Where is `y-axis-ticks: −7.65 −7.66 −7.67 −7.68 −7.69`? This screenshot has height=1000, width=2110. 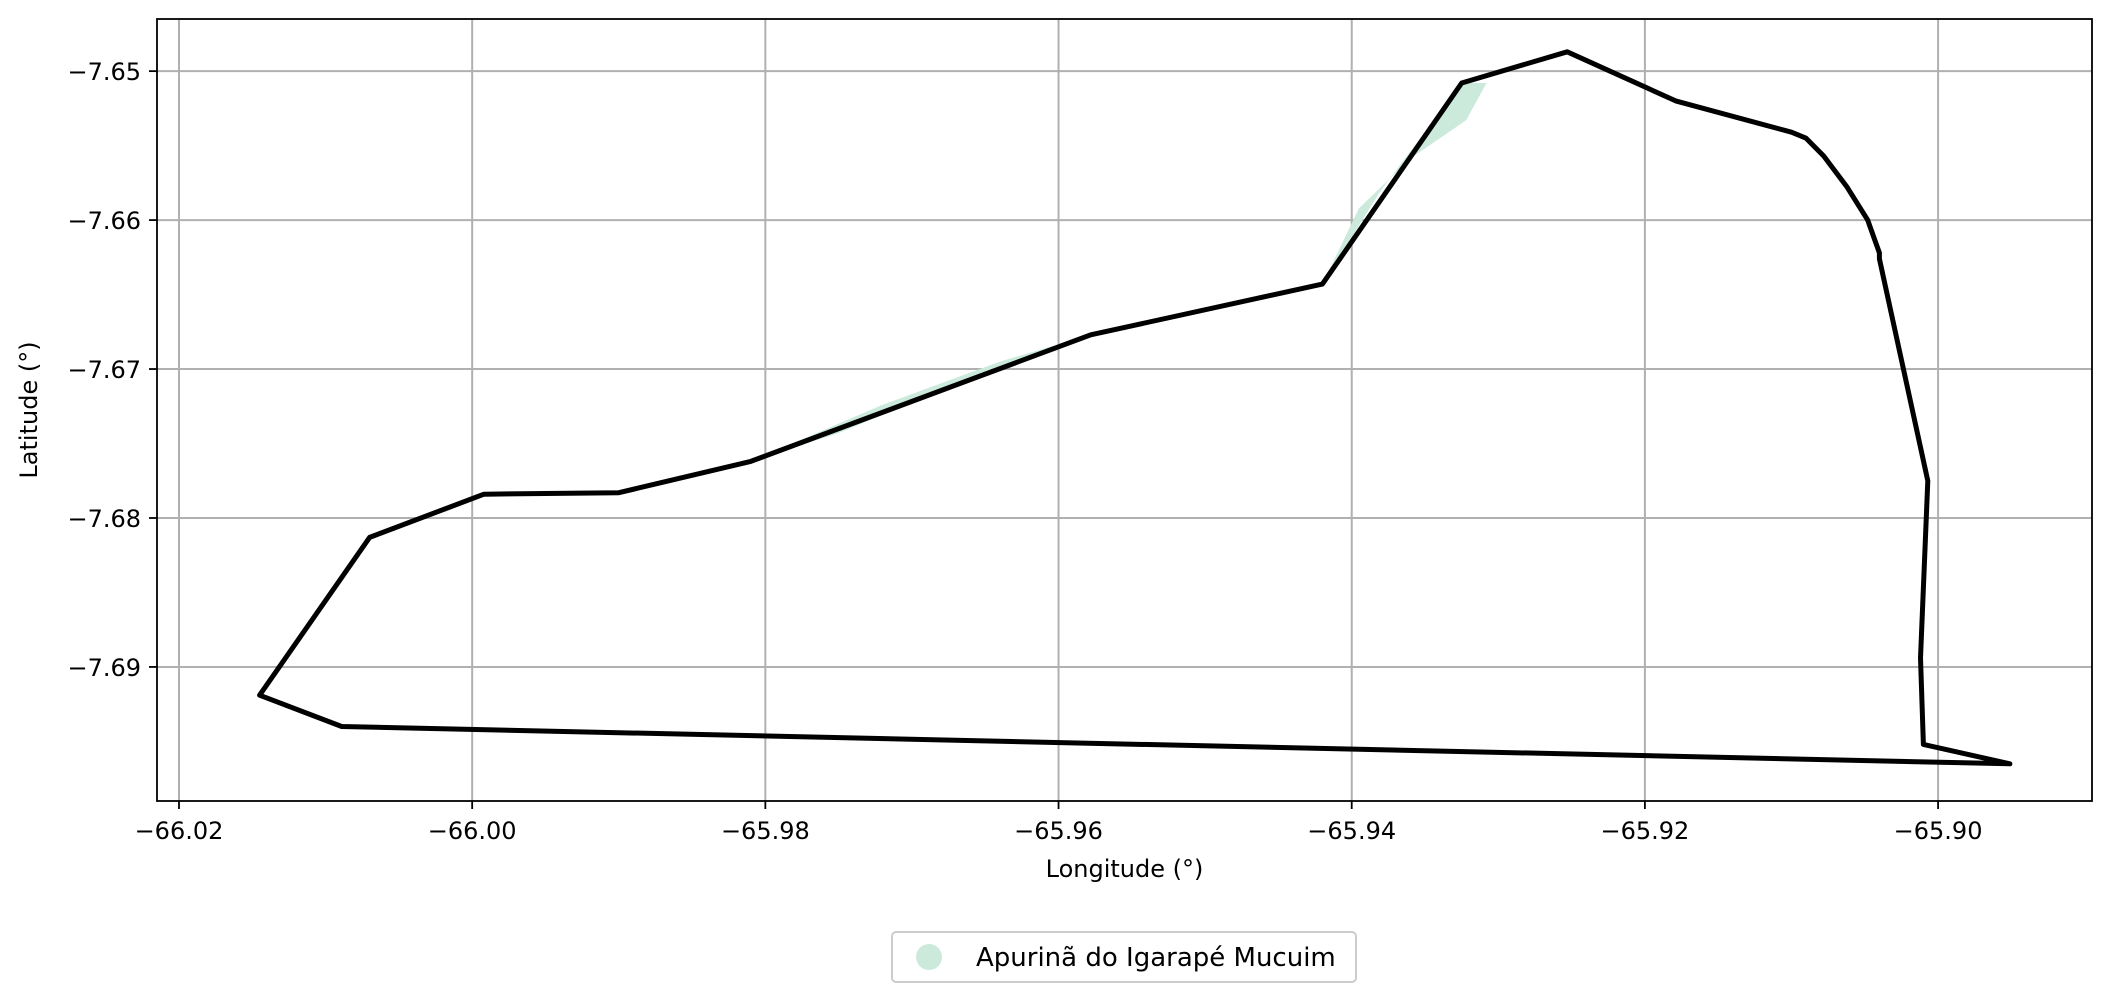 y-axis-ticks: −7.65 −7.66 −7.67 −7.68 −7.69 is located at coordinates (112, 370).